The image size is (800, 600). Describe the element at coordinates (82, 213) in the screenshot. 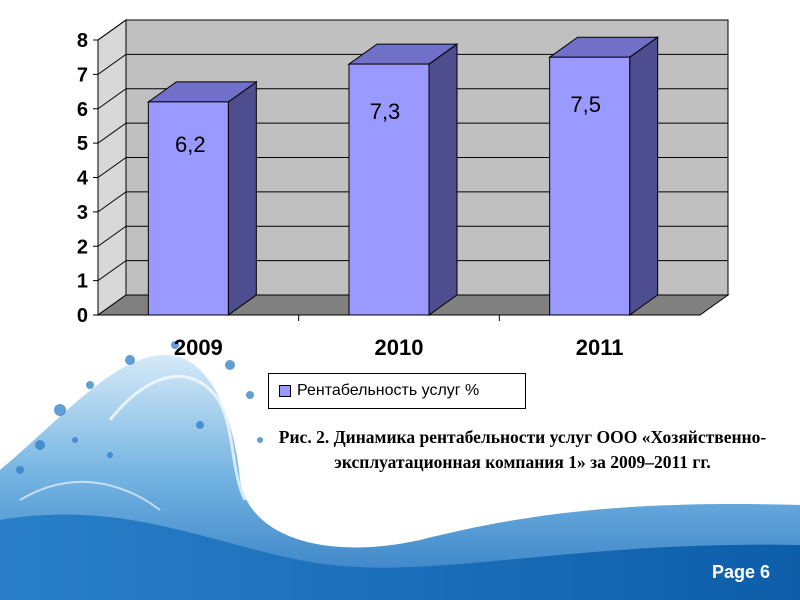

I see `y-tick-label: 3` at that location.